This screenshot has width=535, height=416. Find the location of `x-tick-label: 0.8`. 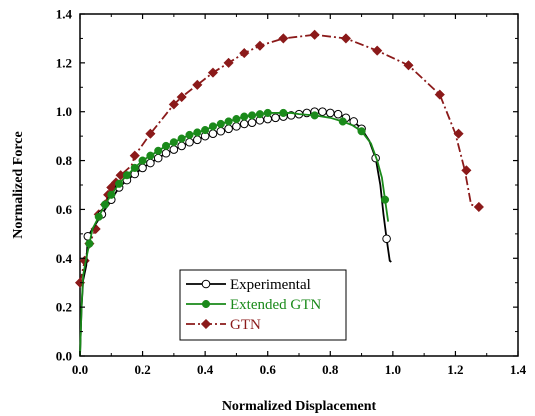

x-tick-label: 0.8 is located at coordinates (330, 369).